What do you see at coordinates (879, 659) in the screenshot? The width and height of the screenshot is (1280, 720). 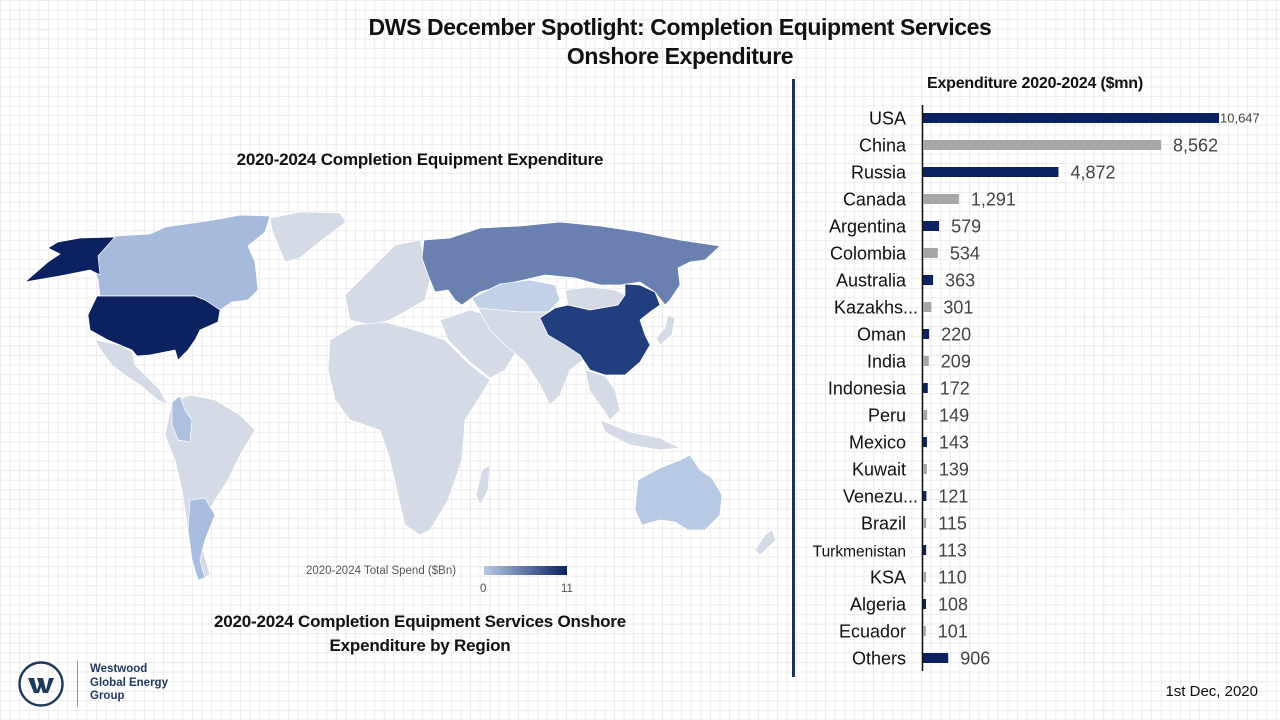 I see `bar-category-label: Others` at bounding box center [879, 659].